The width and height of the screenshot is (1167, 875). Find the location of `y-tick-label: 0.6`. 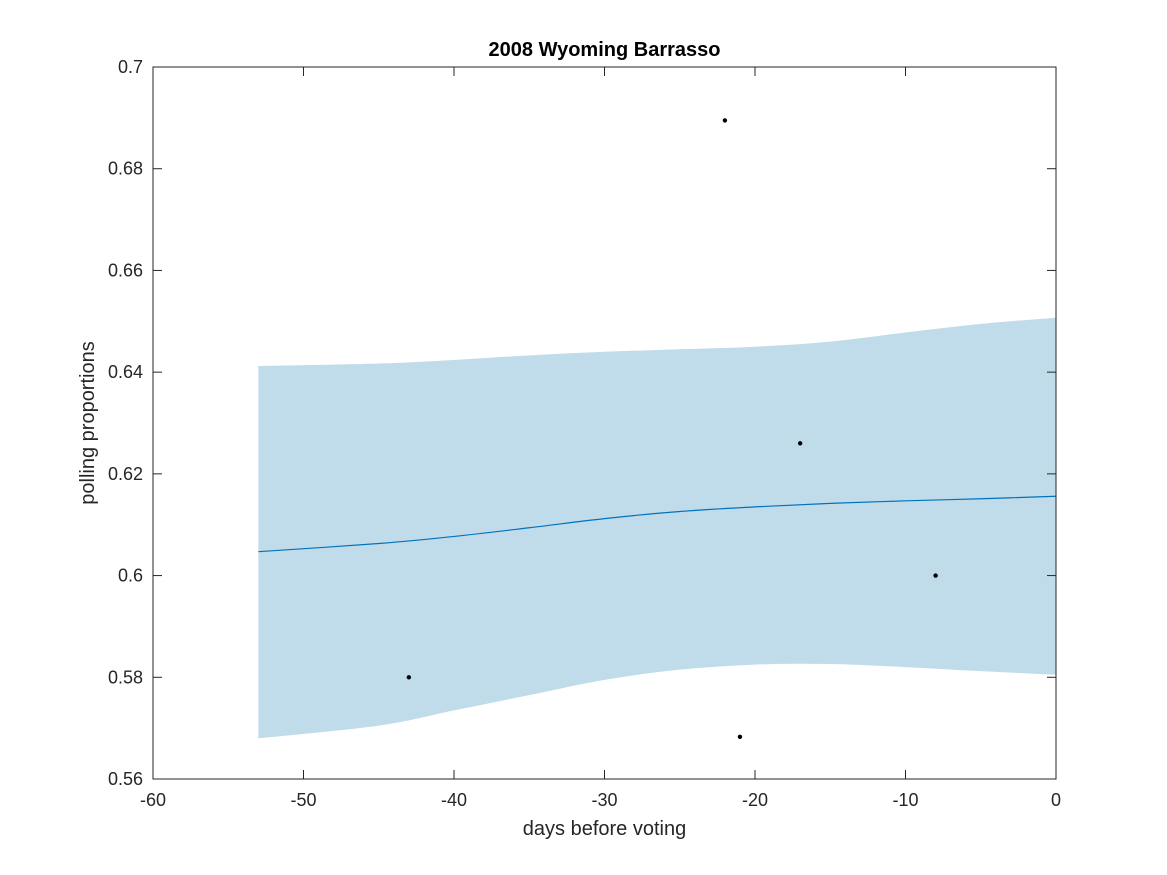

y-tick-label: 0.6 is located at coordinates (130, 576).